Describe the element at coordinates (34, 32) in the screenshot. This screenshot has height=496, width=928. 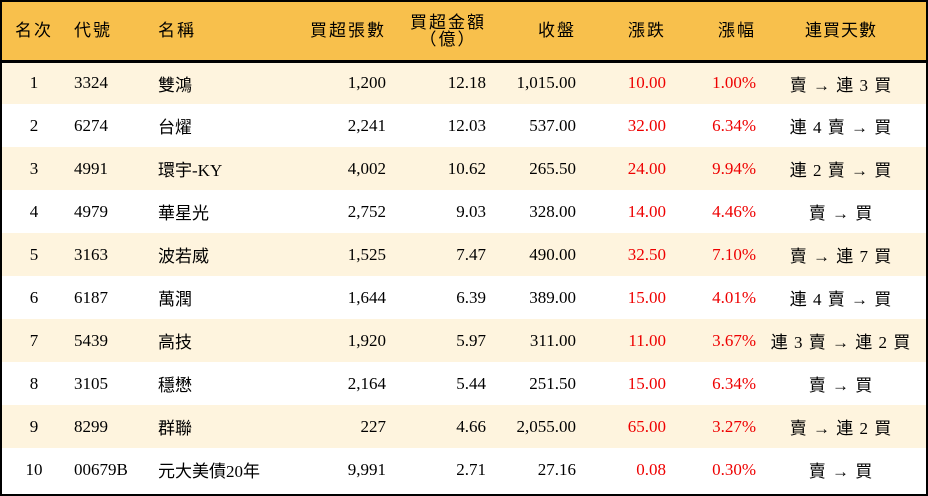
I see `header-rank: 名次` at that location.